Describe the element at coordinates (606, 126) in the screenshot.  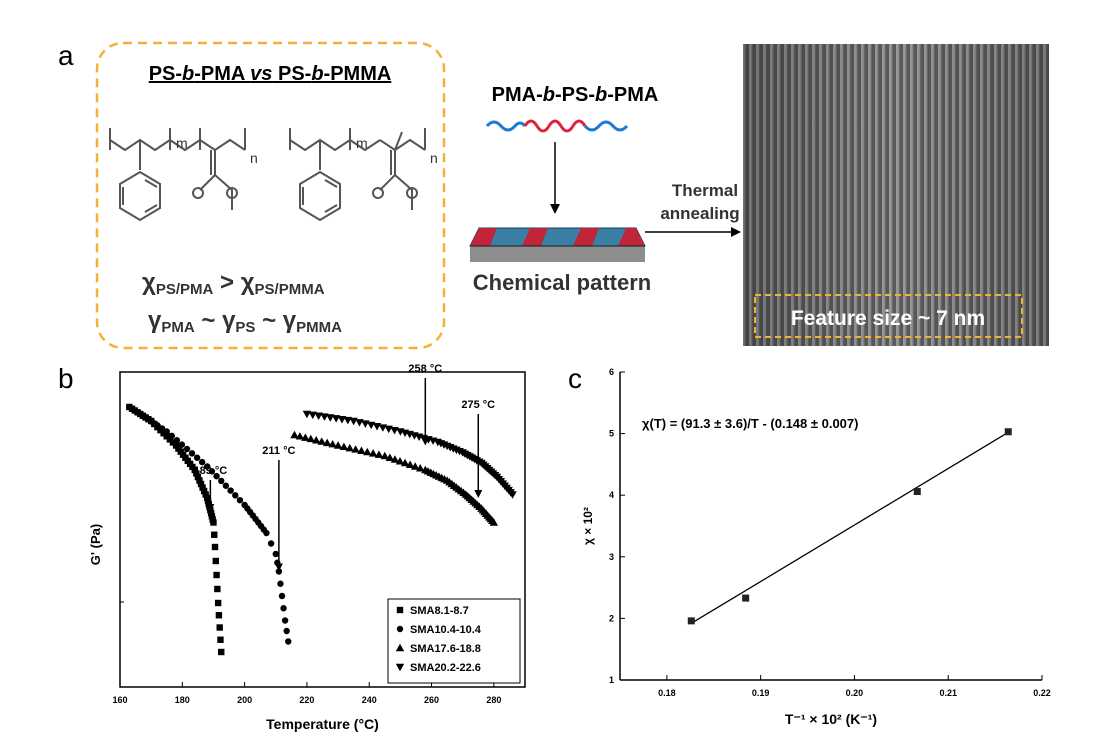
I see `chain-blue-right` at that location.